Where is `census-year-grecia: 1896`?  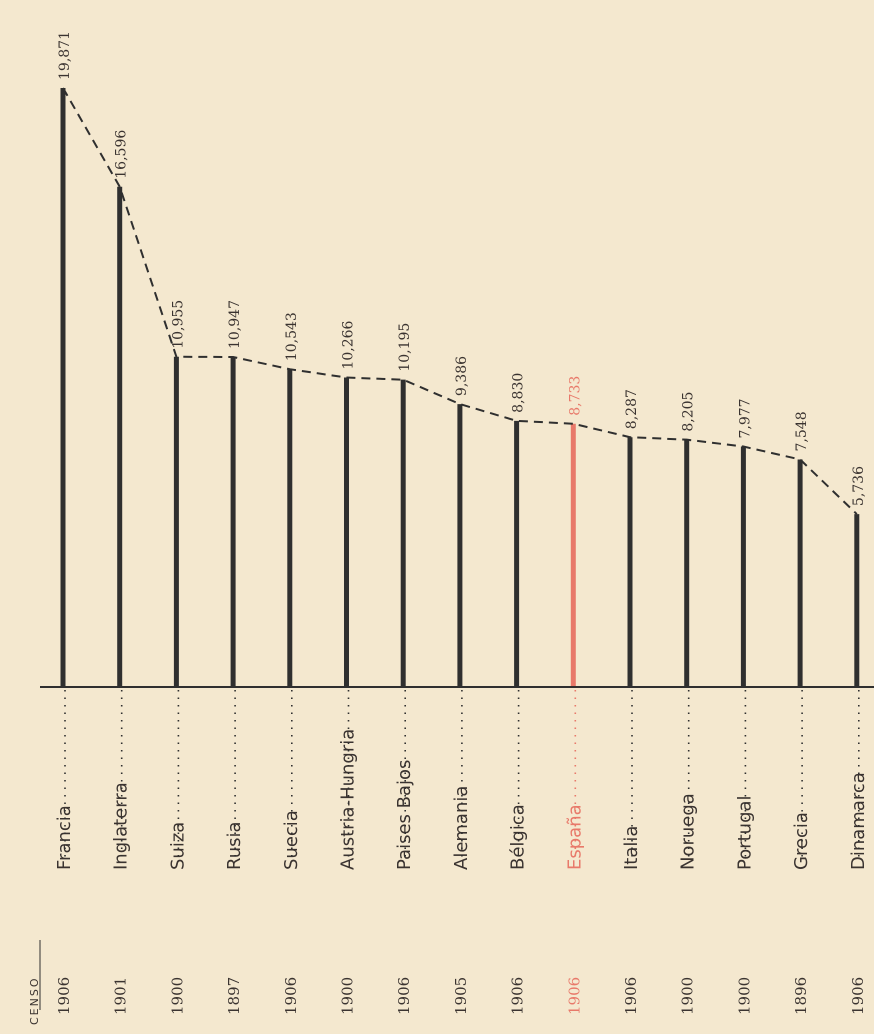
census-year-grecia: 1896 is located at coordinates (801, 996).